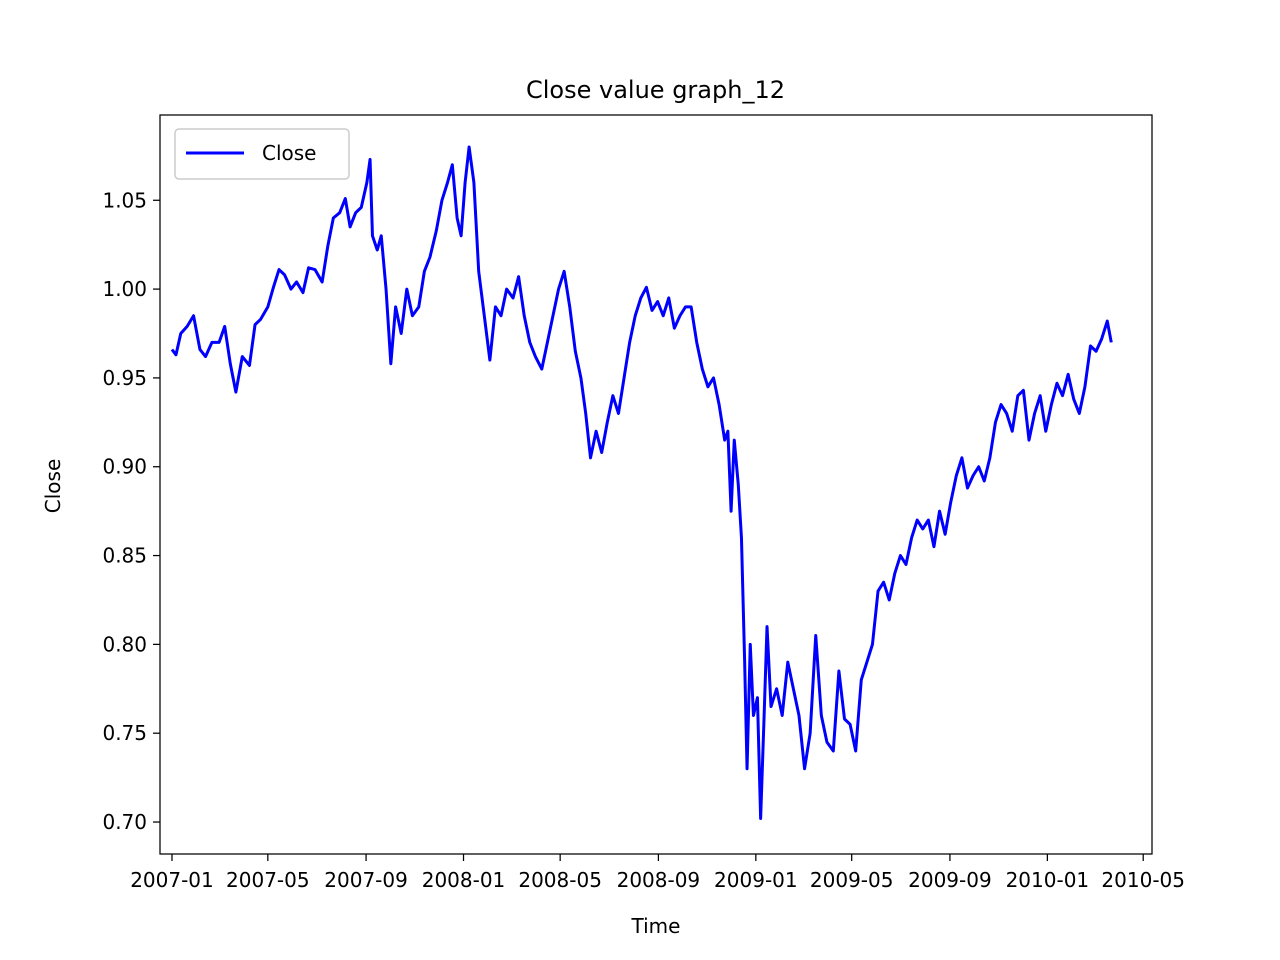 This screenshot has width=1280, height=960. I want to click on x-tick-label: 2010-01, so click(1048, 880).